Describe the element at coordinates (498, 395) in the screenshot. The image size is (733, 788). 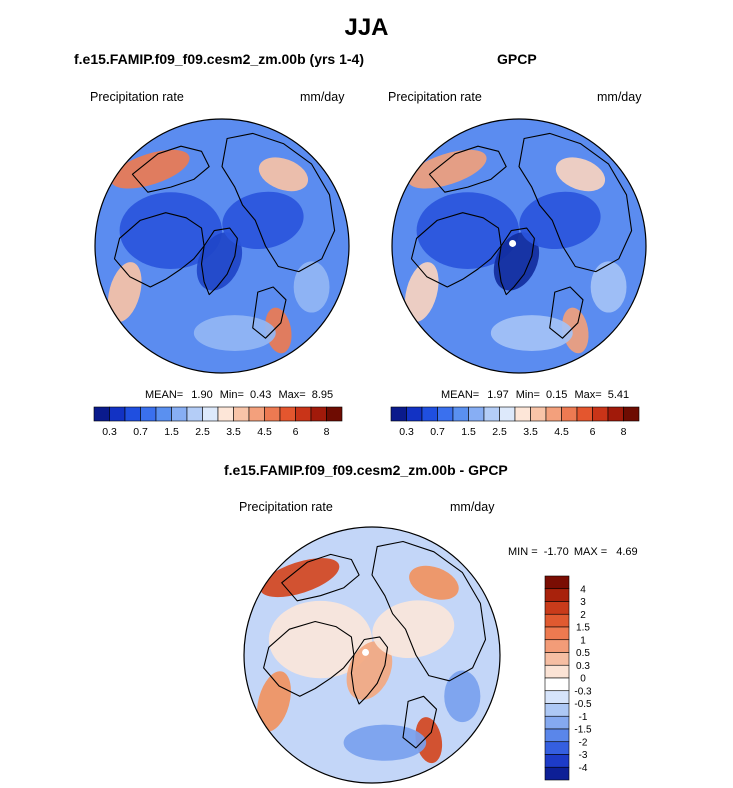
I see `panel2-mean-value: 1.97` at that location.